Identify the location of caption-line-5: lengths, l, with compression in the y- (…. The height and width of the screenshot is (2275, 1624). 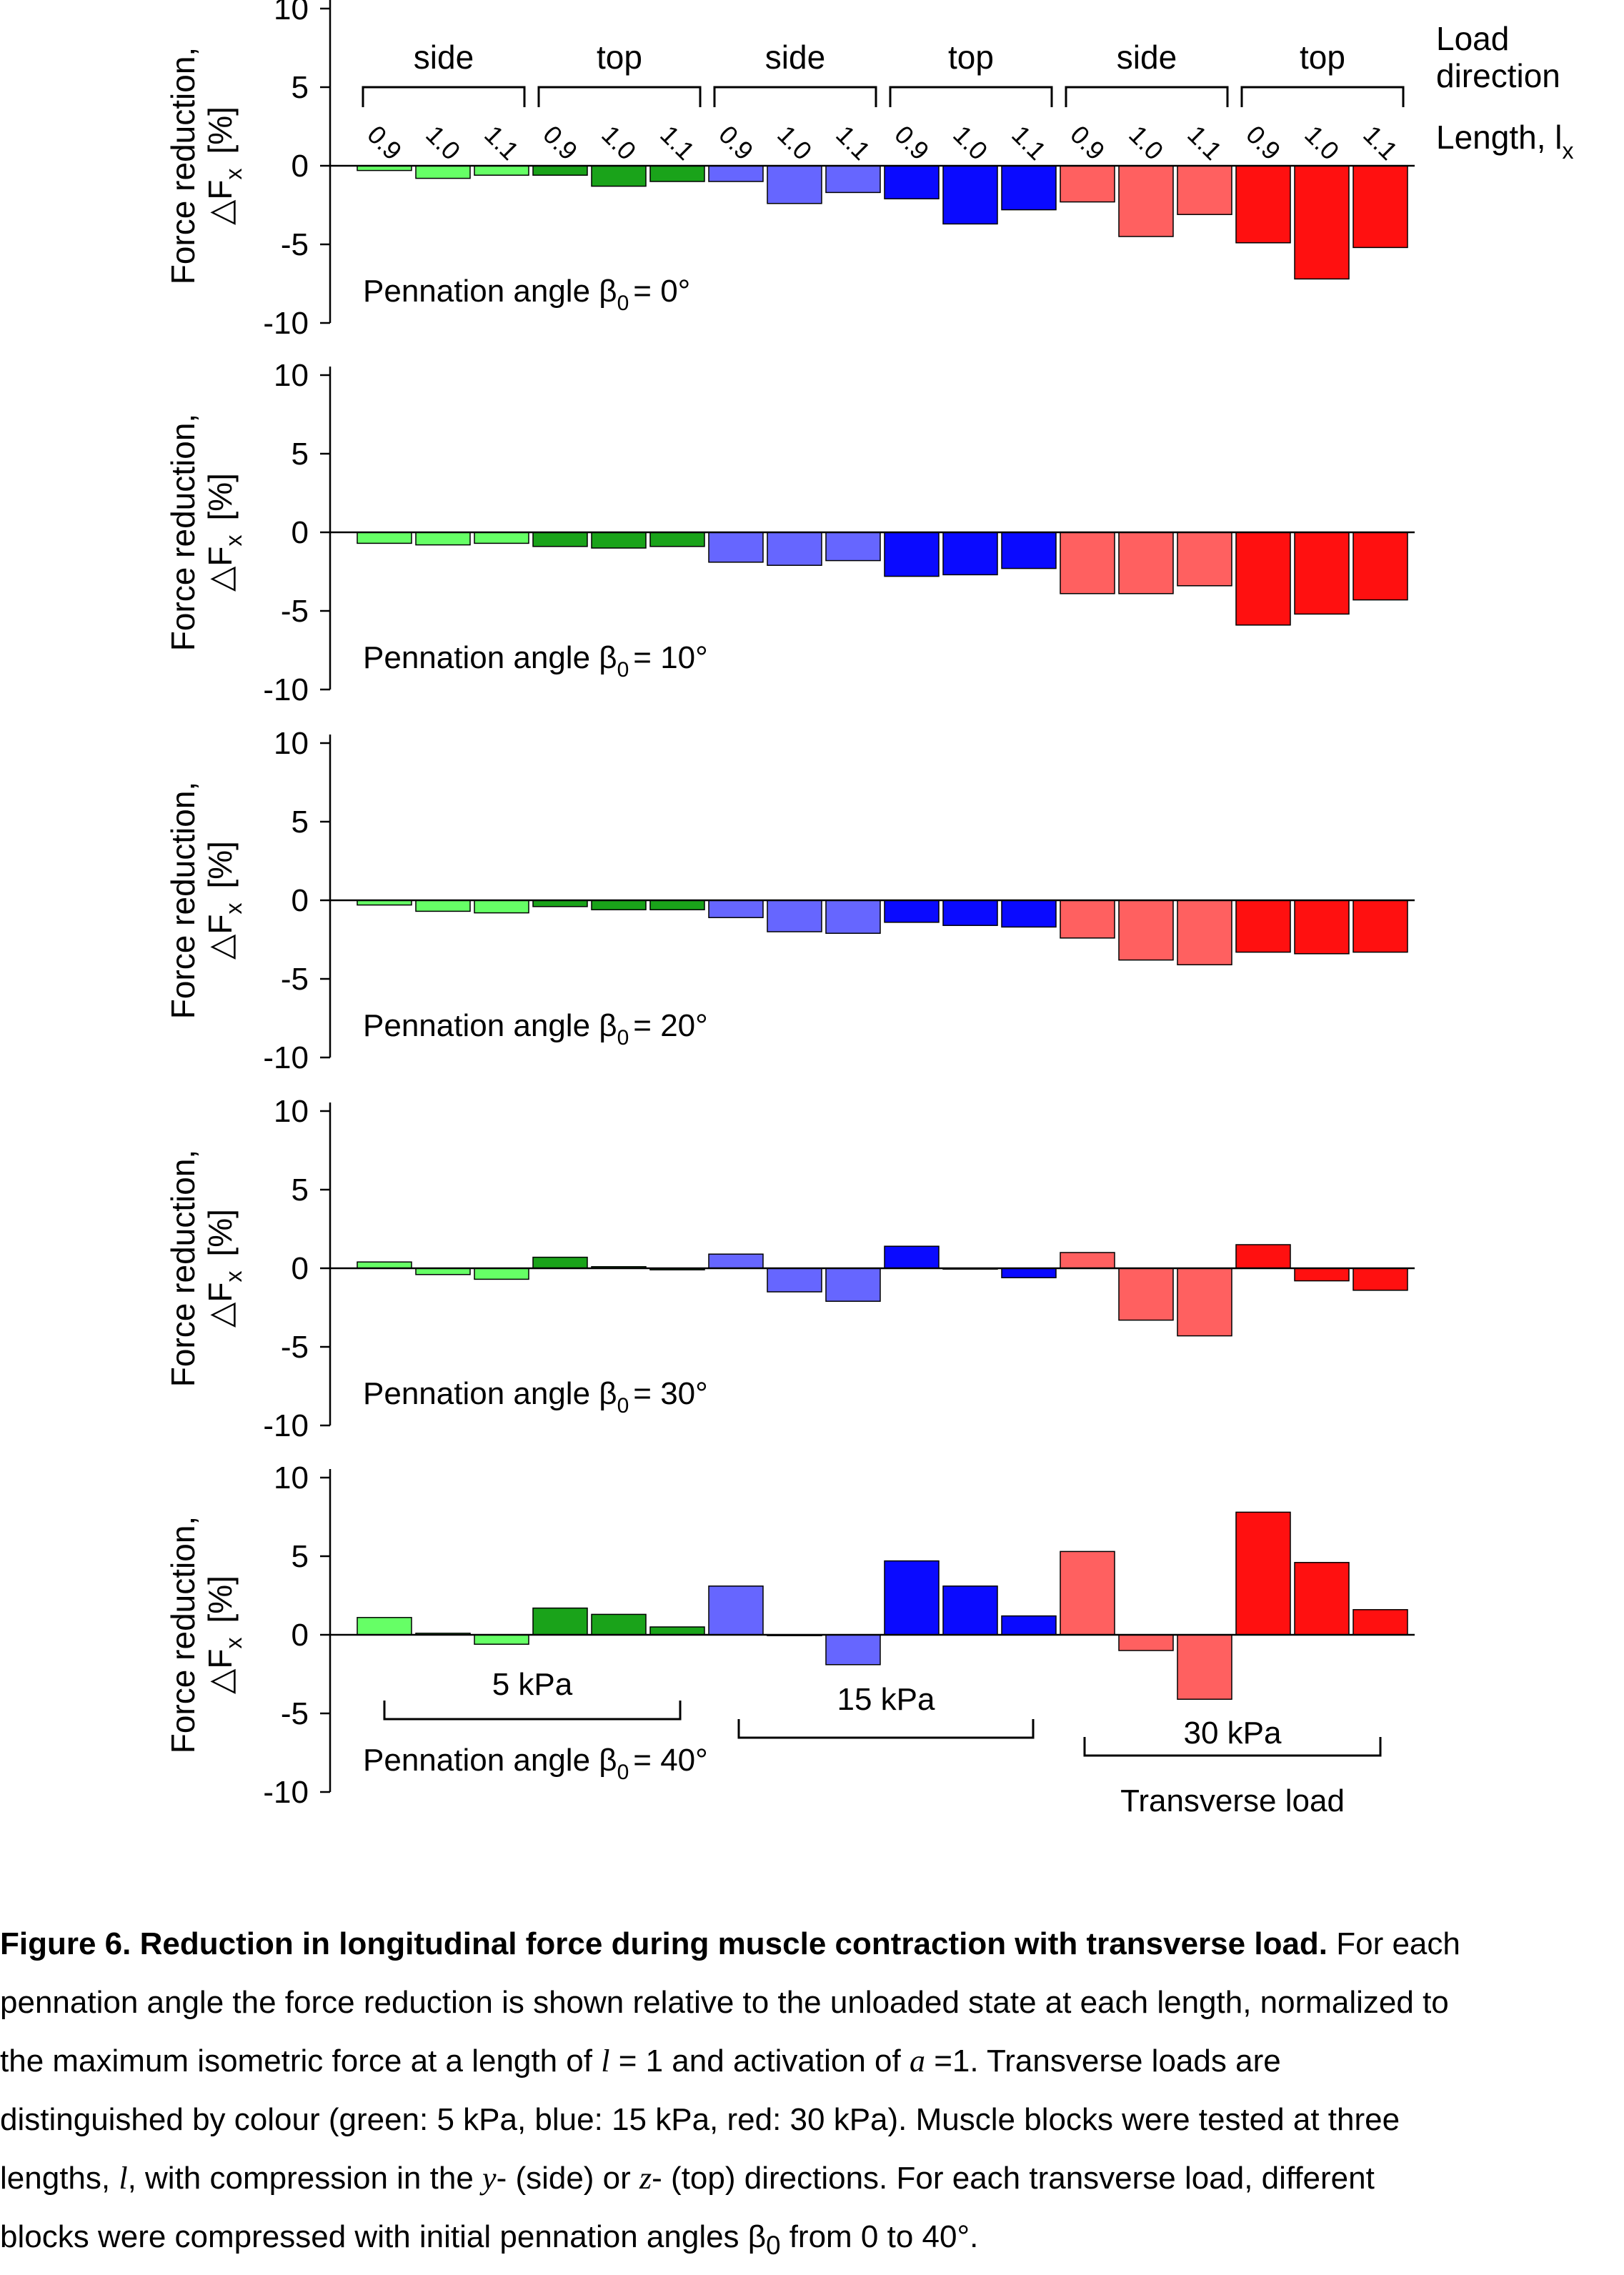
(688, 2178).